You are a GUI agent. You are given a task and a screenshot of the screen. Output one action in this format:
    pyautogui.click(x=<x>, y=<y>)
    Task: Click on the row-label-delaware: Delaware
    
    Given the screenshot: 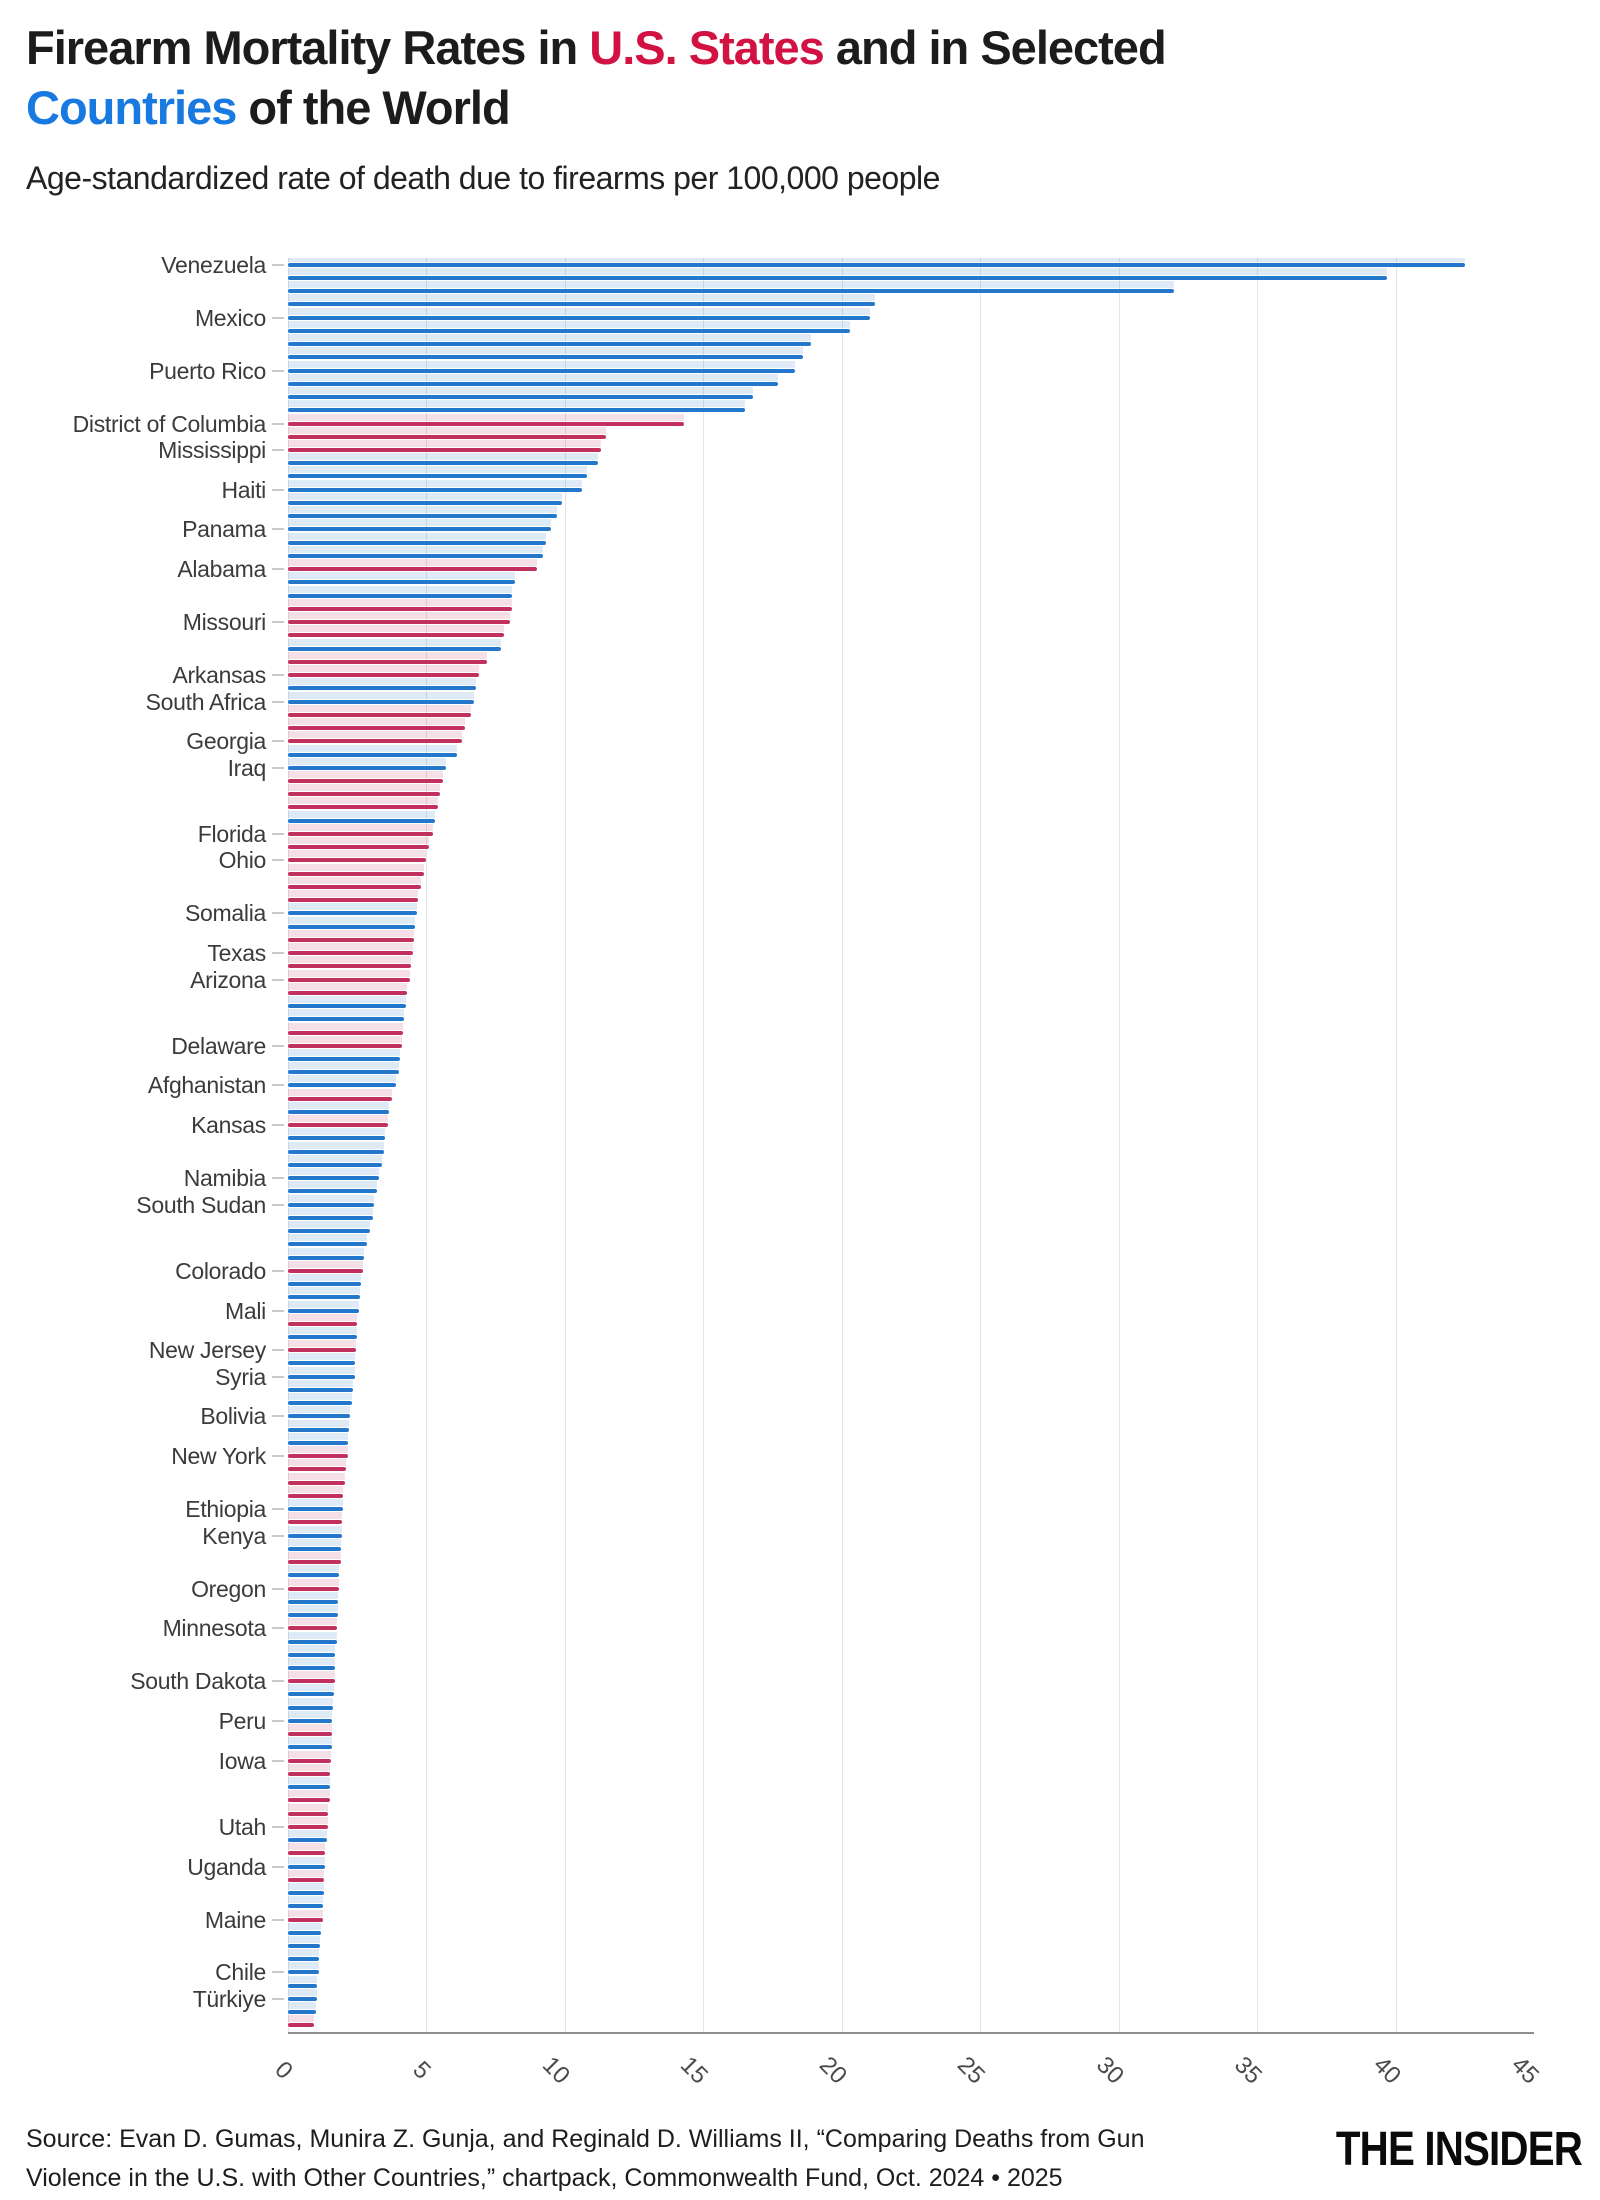 What is the action you would take?
    pyautogui.click(x=218, y=1045)
    